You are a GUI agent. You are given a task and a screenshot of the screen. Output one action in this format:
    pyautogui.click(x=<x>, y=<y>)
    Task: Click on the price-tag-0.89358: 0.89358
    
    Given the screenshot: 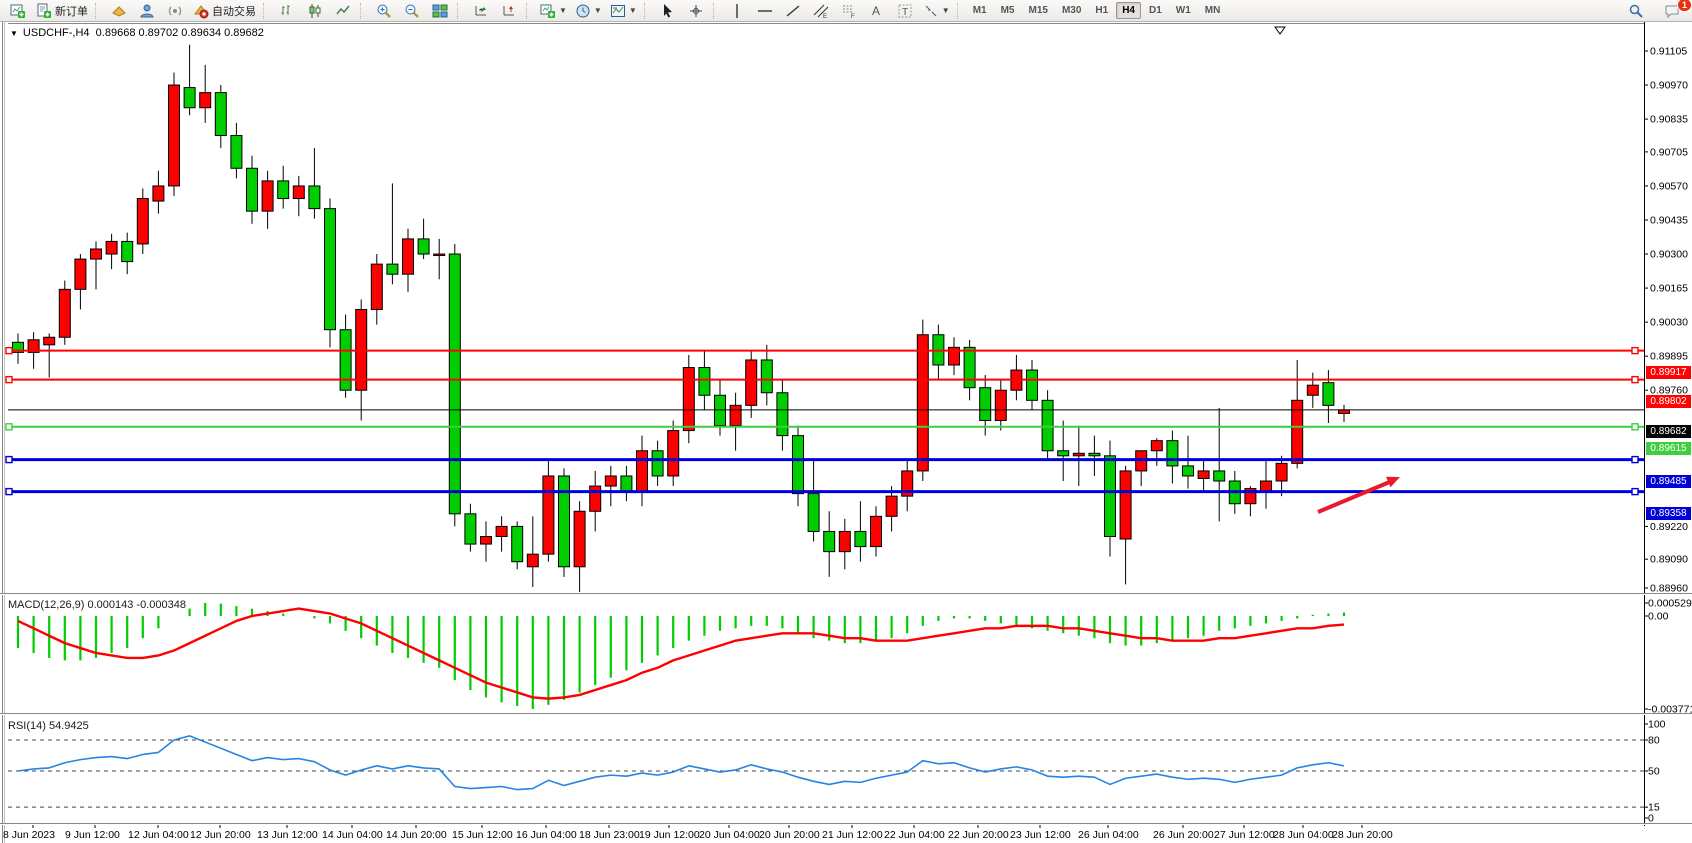 What is the action you would take?
    pyautogui.click(x=1668, y=514)
    